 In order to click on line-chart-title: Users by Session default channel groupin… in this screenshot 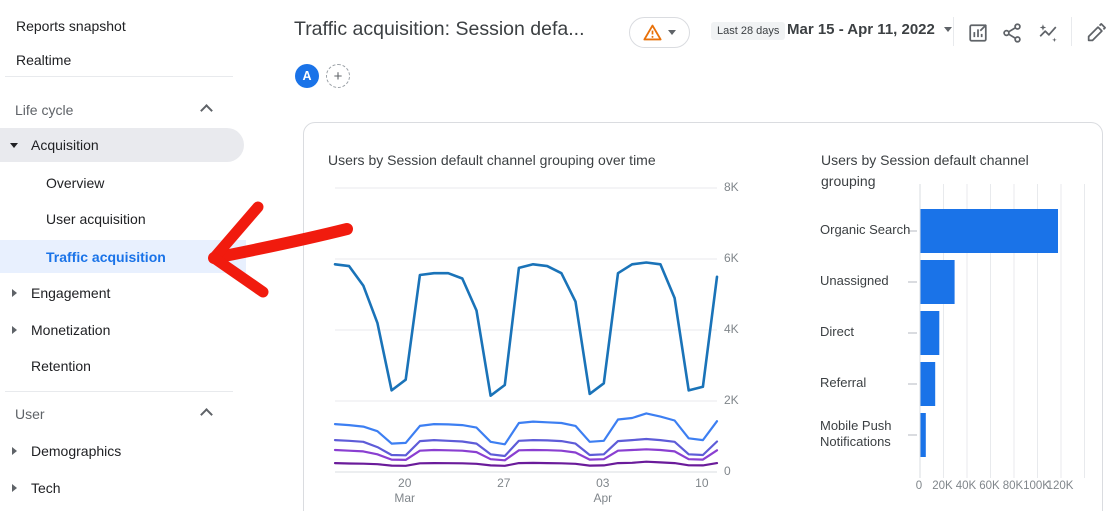, I will do `click(492, 160)`.